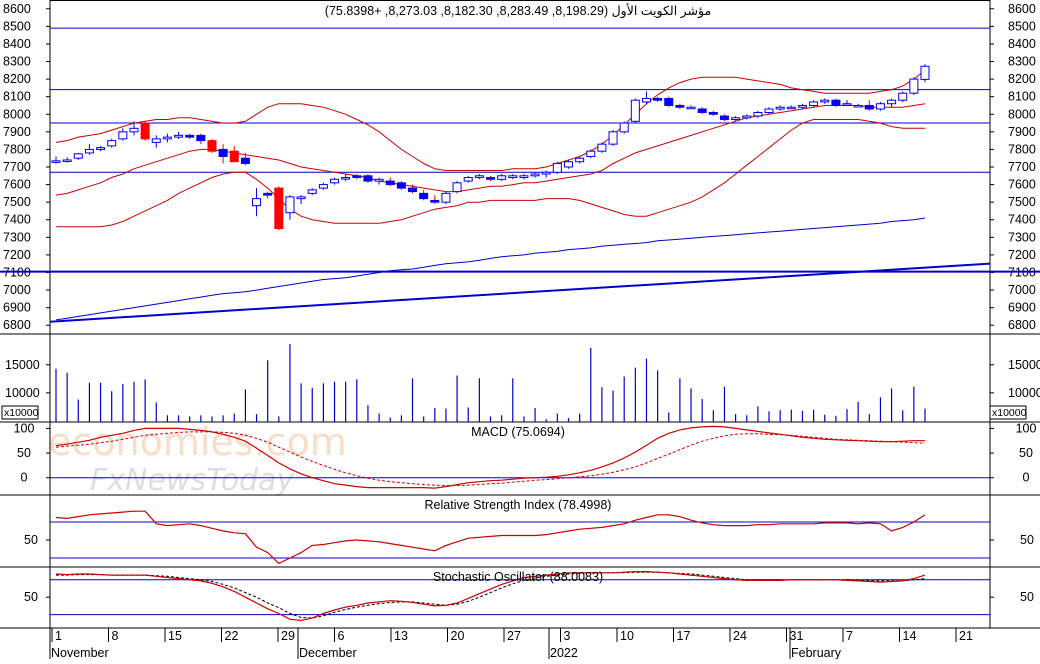 The width and height of the screenshot is (1040, 664). I want to click on price-tick-label-left: 7700, so click(17, 167).